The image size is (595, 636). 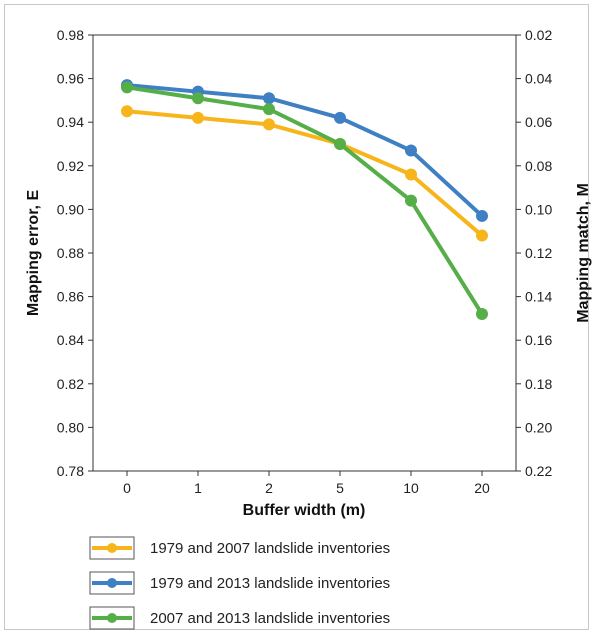 What do you see at coordinates (70, 35) in the screenshot?
I see `left-tick-label: 0.98` at bounding box center [70, 35].